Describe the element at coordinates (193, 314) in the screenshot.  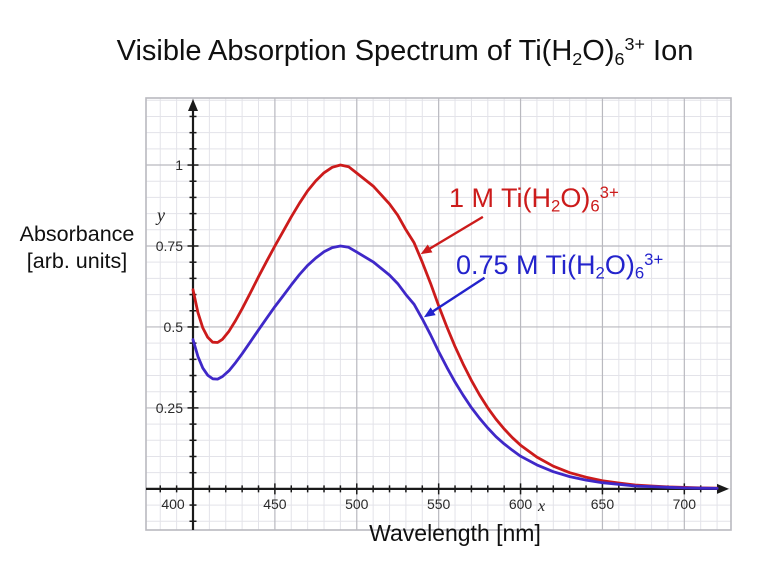
I see `y-axis` at that location.